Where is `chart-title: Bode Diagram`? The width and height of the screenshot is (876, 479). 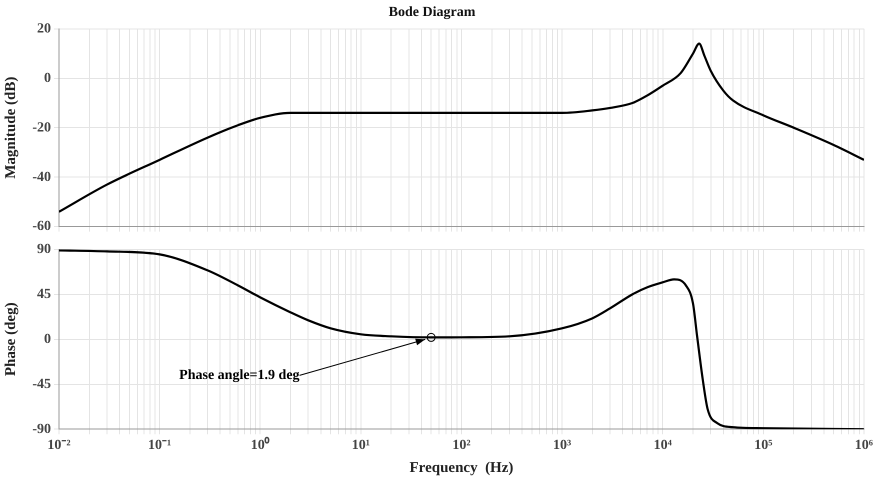
chart-title: Bode Diagram is located at coordinates (432, 12).